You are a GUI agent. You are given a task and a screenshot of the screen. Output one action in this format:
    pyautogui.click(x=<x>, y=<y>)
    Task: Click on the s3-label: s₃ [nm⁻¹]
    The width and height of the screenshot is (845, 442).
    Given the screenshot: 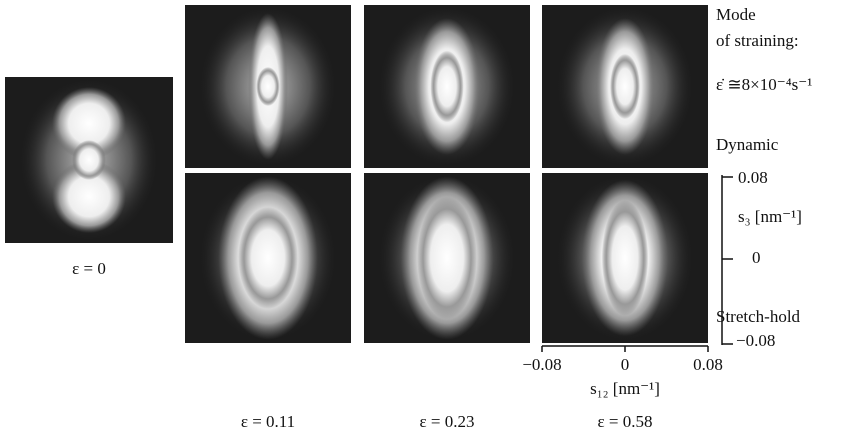 What is the action you would take?
    pyautogui.click(x=770, y=216)
    